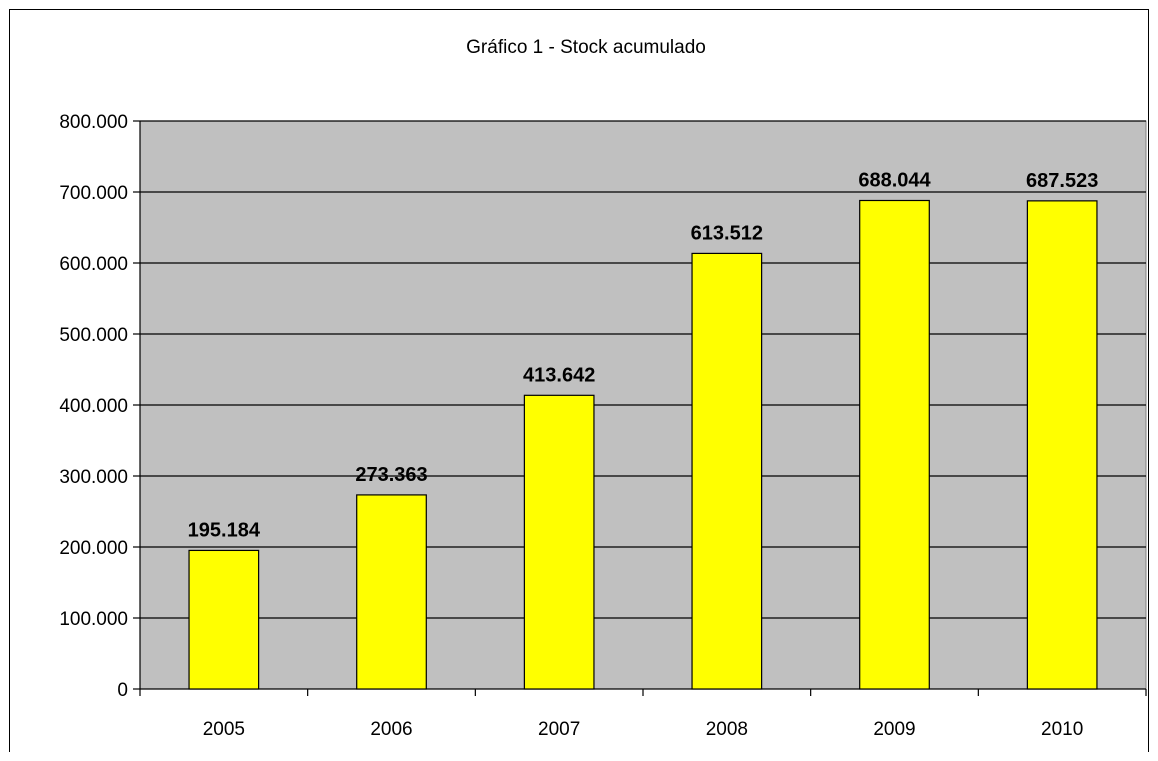  What do you see at coordinates (559, 375) in the screenshot?
I see `data-label: 413.642` at bounding box center [559, 375].